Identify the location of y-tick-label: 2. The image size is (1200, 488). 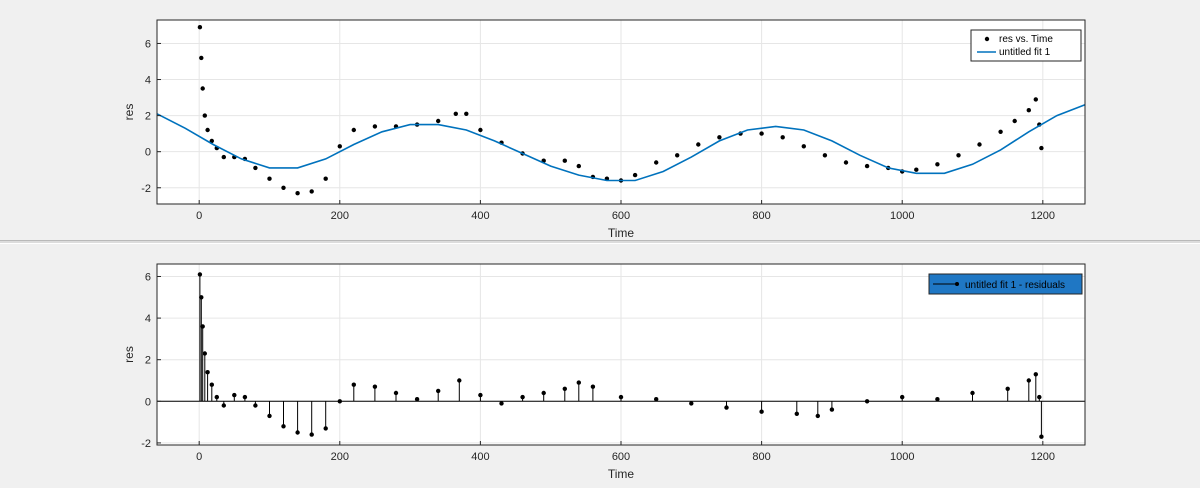
(148, 361).